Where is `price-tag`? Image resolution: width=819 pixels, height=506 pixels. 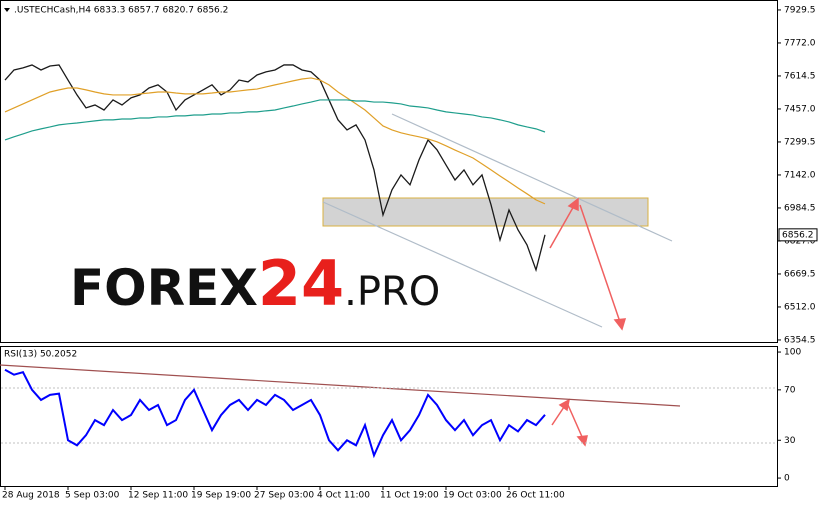 price-tag is located at coordinates (798, 235).